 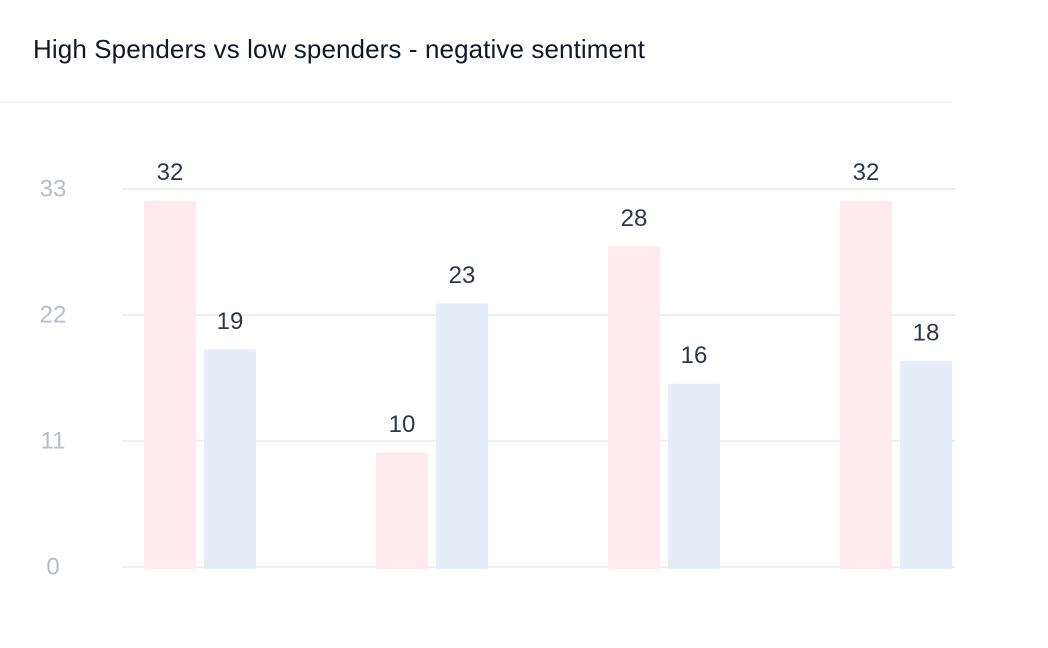 I want to click on data-label: 19, so click(x=230, y=321).